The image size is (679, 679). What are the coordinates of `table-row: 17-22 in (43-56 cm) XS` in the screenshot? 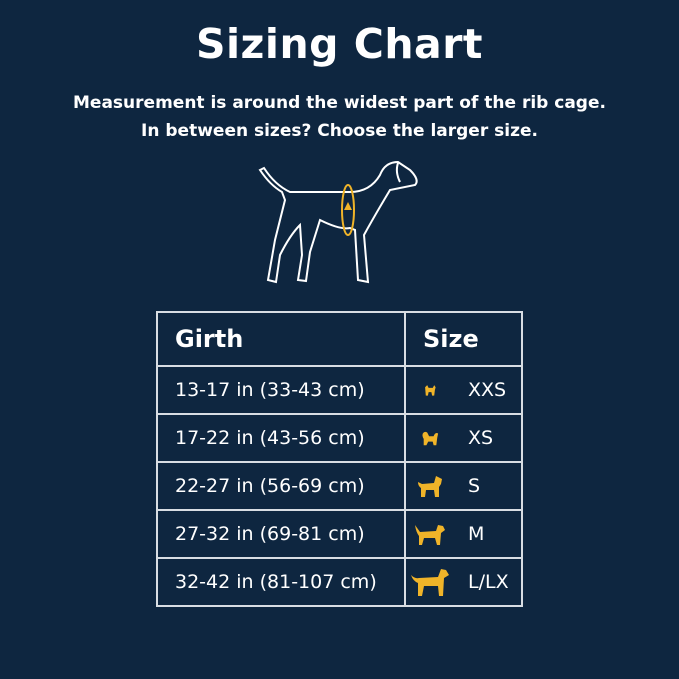 It's located at (339, 438).